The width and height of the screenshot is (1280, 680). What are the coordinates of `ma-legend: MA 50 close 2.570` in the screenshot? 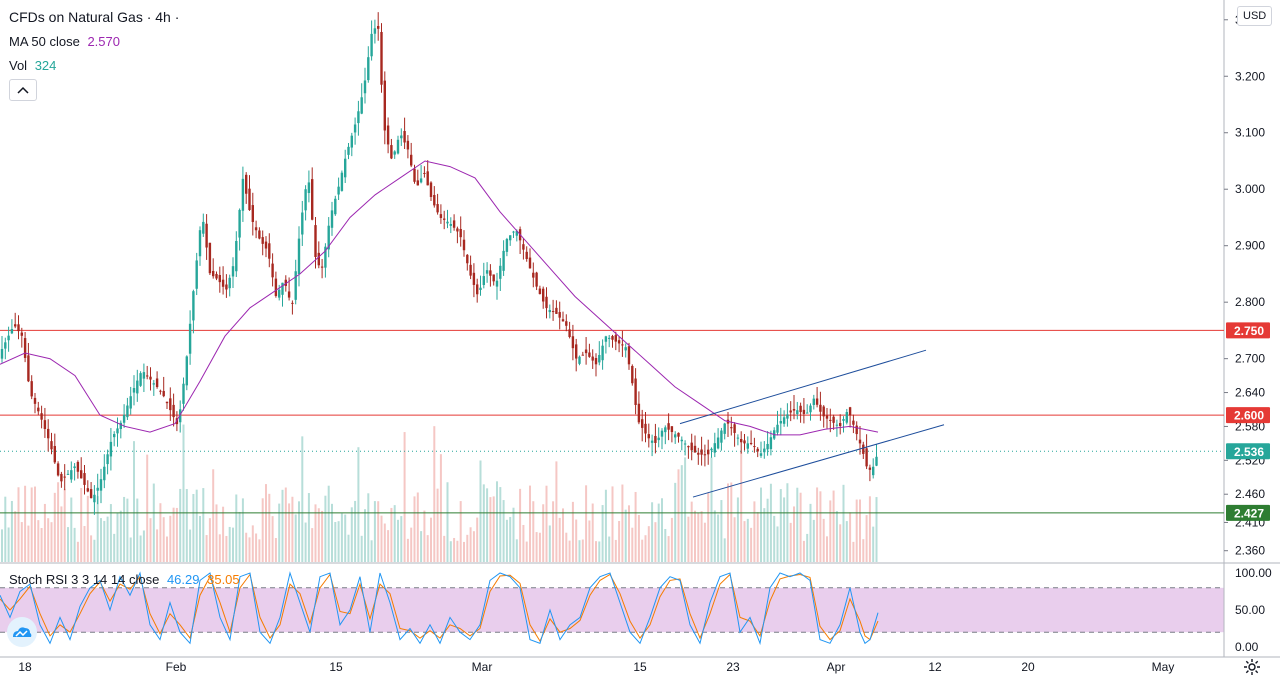 It's located at (64, 41).